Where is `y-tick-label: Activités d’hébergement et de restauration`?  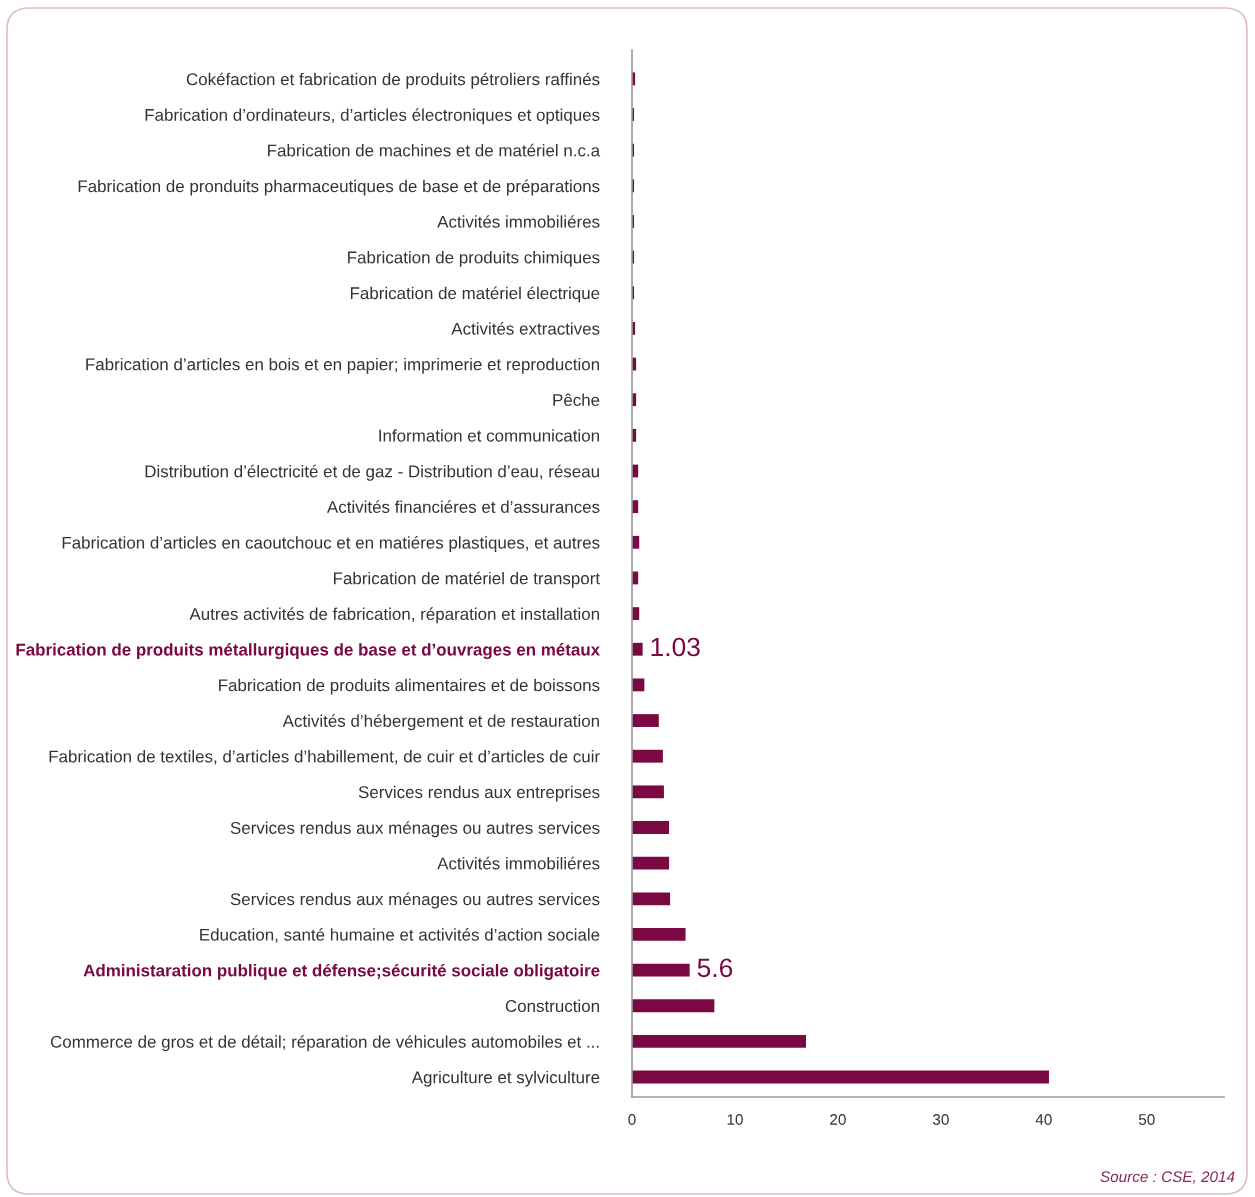
y-tick-label: Activités d’hébergement et de restauration is located at coordinates (440, 722).